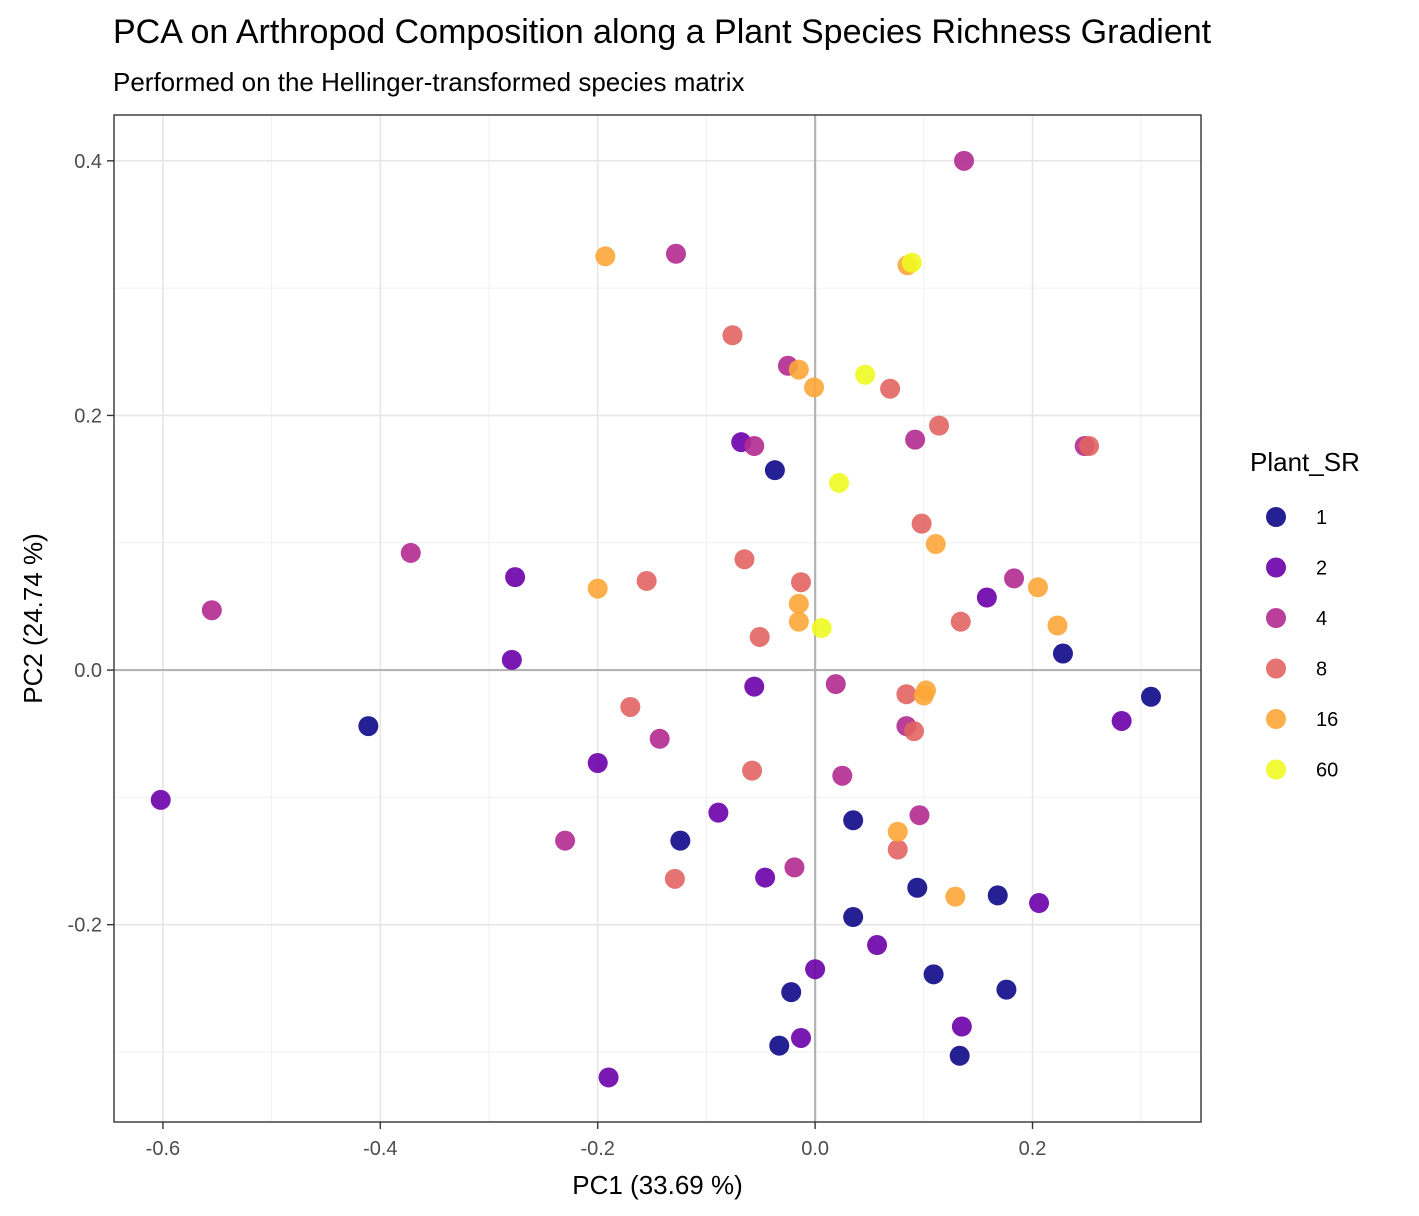 This screenshot has width=1419, height=1216. I want to click on y-tick-label: 0.2, so click(88, 416).